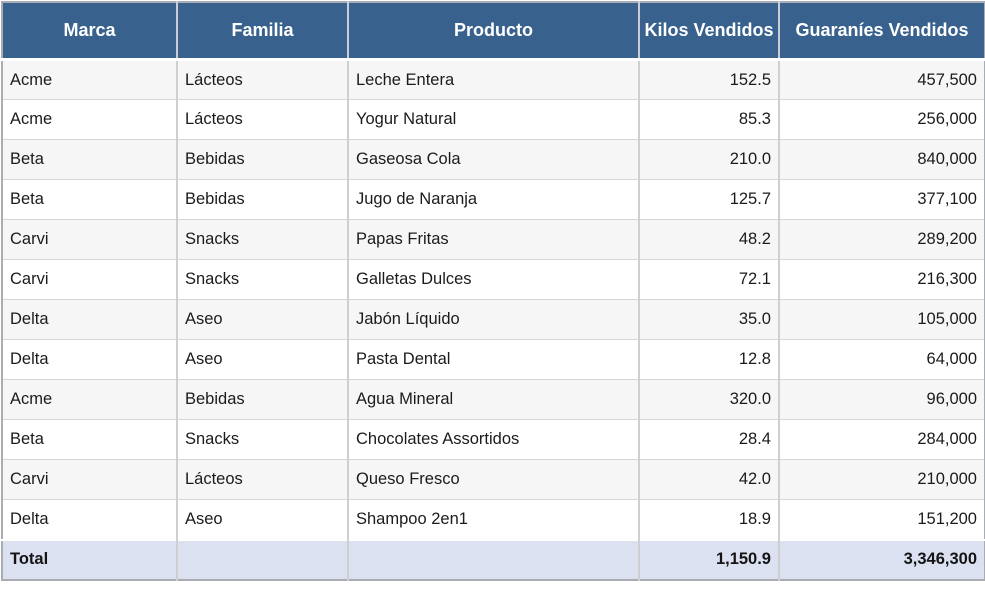 Image resolution: width=985 pixels, height=593 pixels. I want to click on cell-guaranies: 210,000, so click(882, 479).